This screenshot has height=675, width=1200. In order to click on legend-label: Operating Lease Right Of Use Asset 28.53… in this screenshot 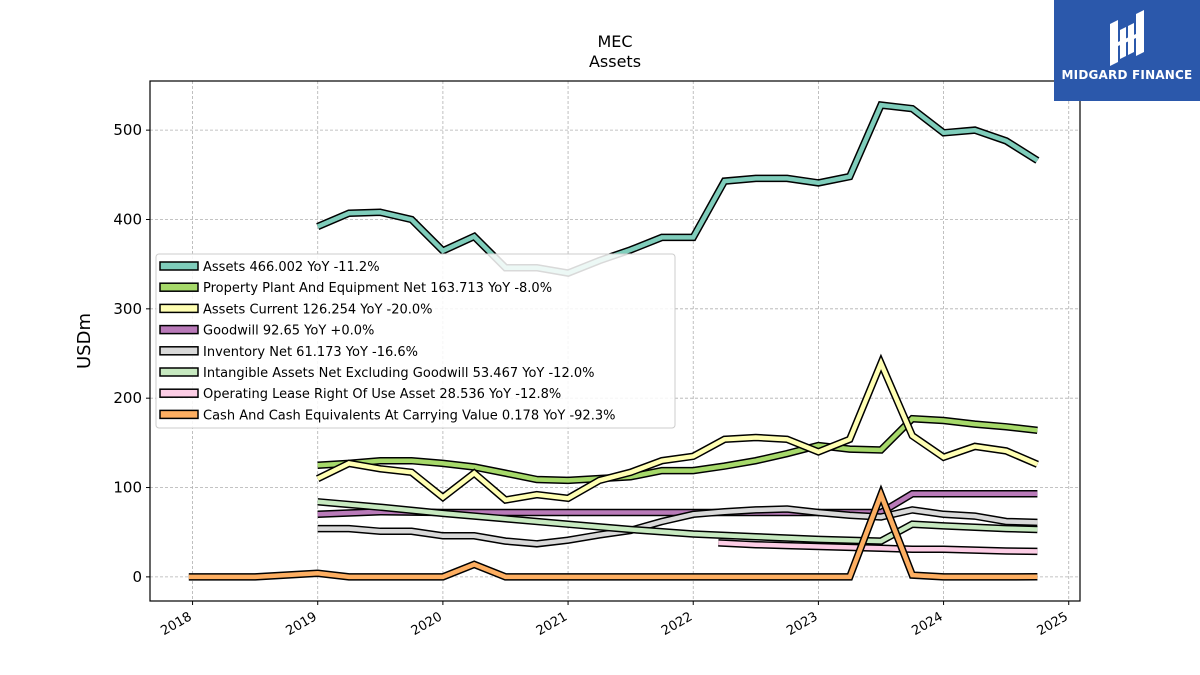, I will do `click(382, 394)`.